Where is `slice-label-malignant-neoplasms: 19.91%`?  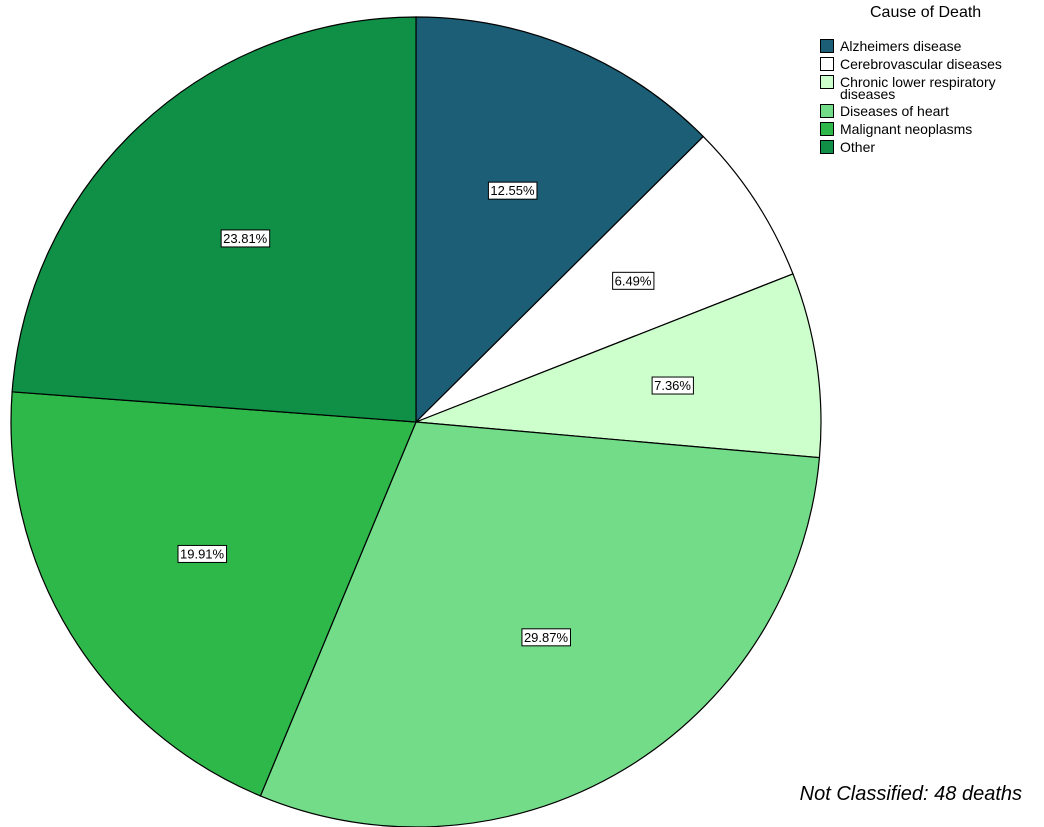
slice-label-malignant-neoplasms: 19.91% is located at coordinates (202, 553).